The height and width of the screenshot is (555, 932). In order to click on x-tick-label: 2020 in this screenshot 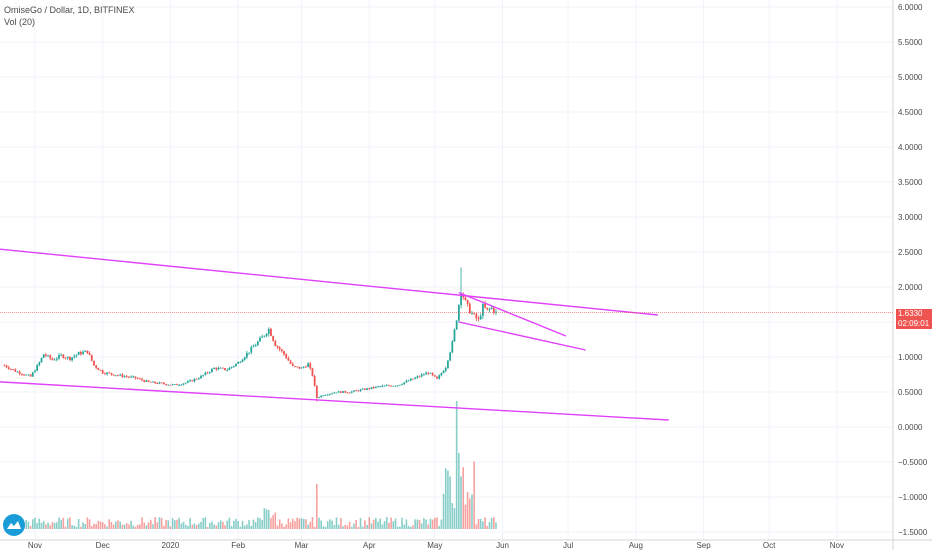, I will do `click(171, 545)`.